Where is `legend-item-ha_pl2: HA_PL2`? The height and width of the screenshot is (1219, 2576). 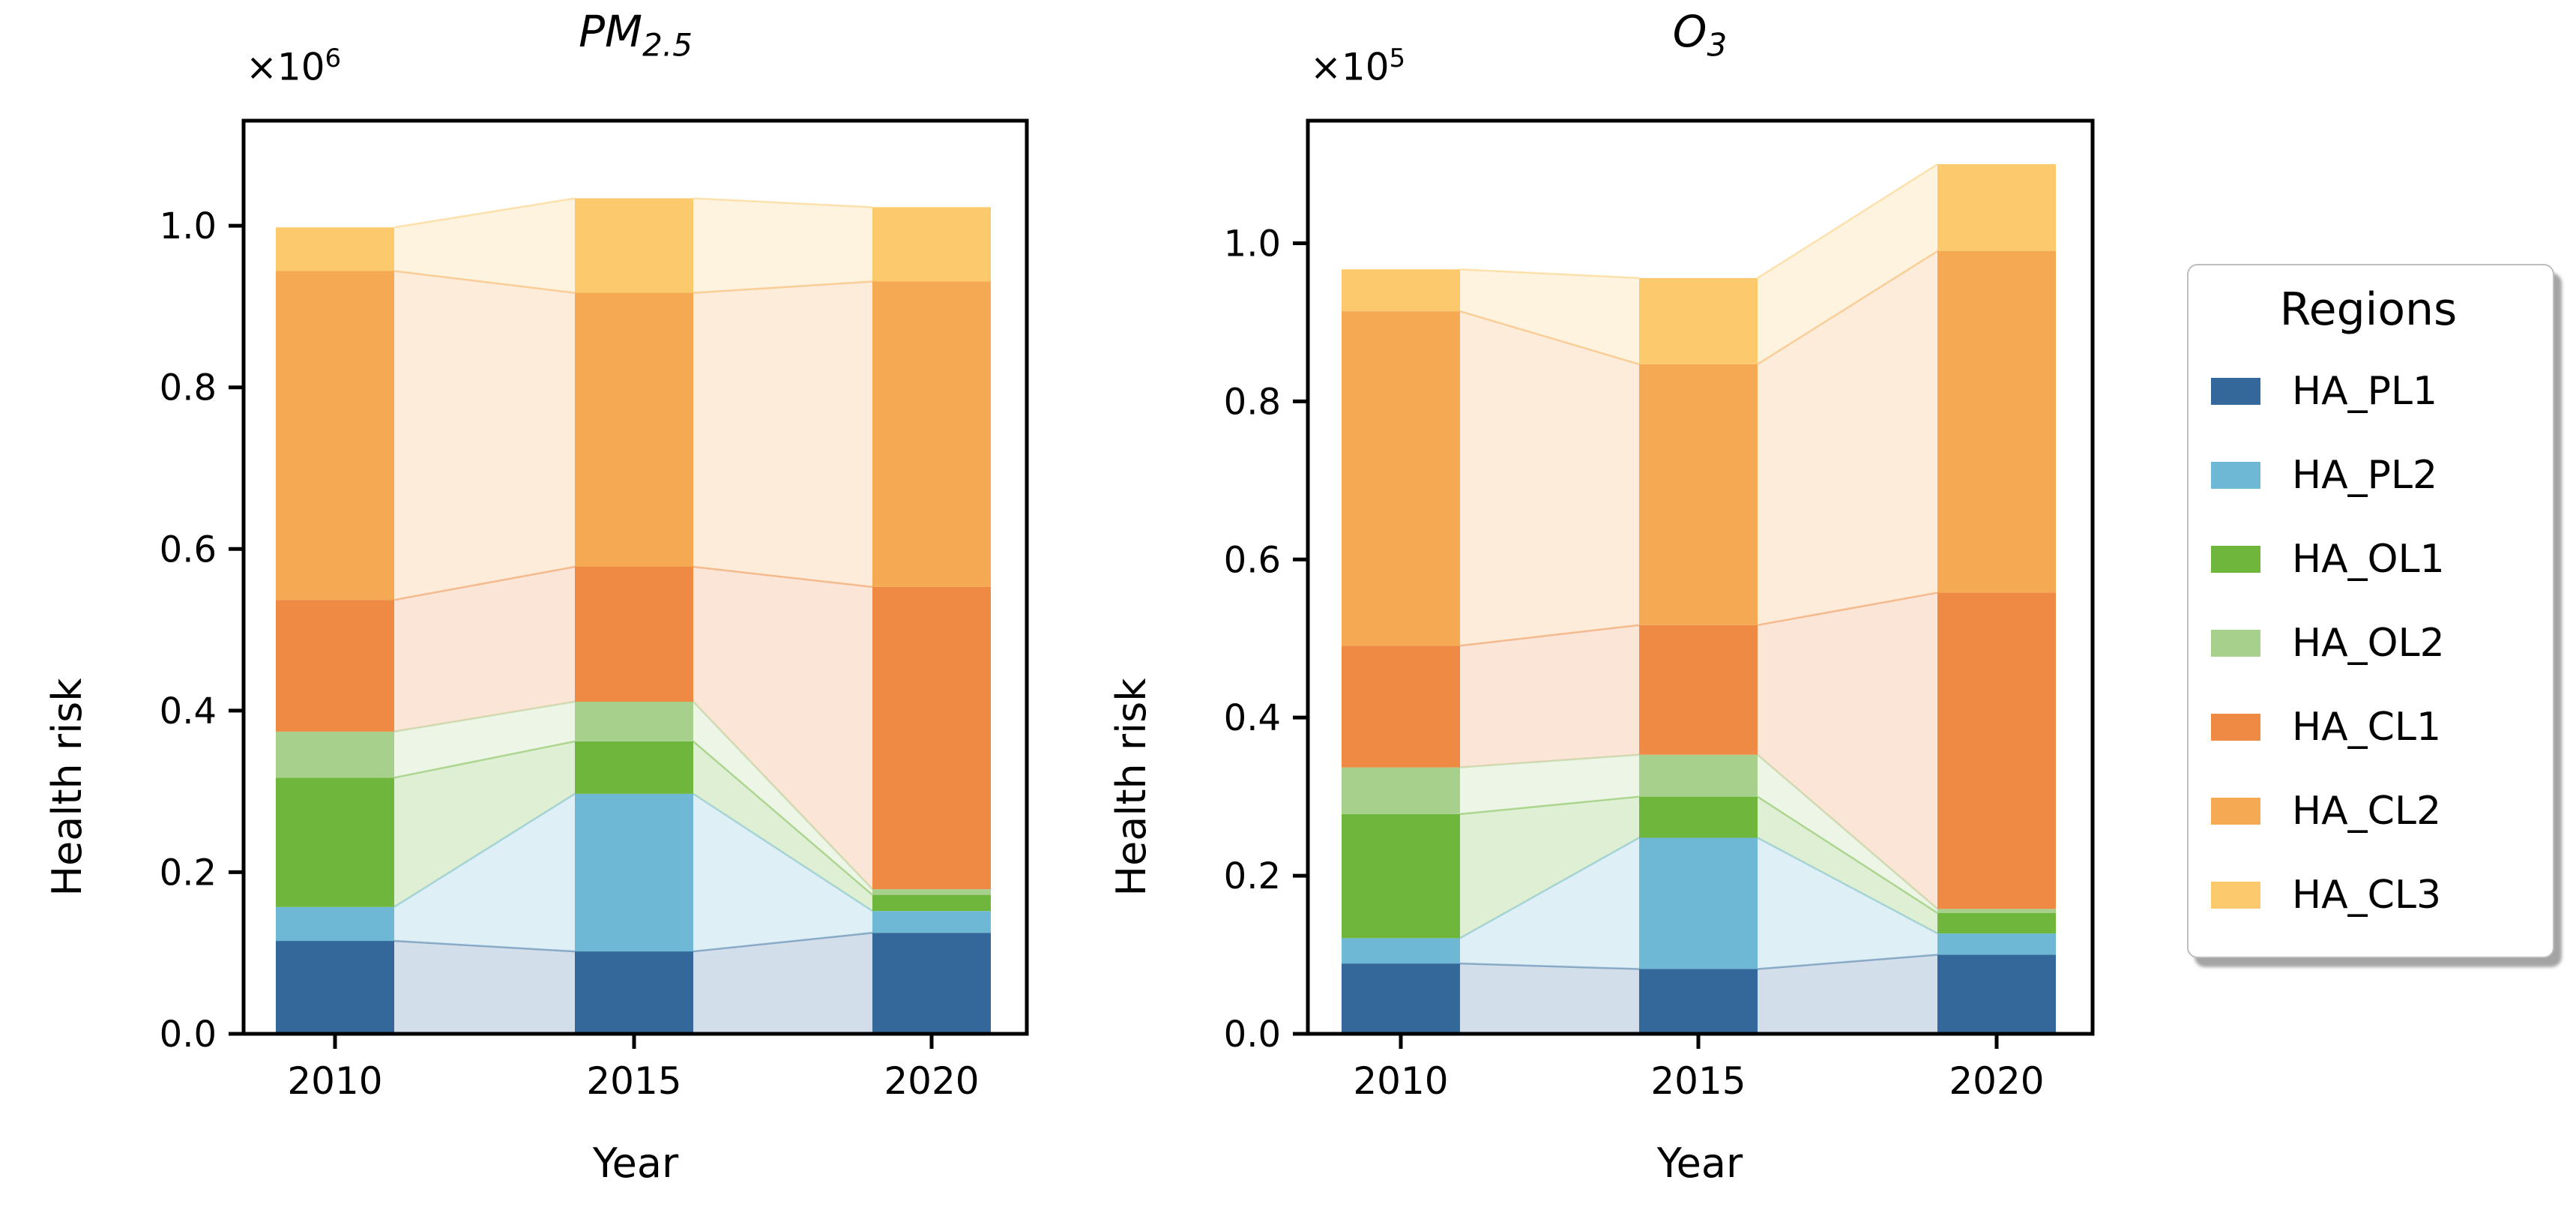
legend-item-ha_pl2: HA_PL2 is located at coordinates (2369, 475).